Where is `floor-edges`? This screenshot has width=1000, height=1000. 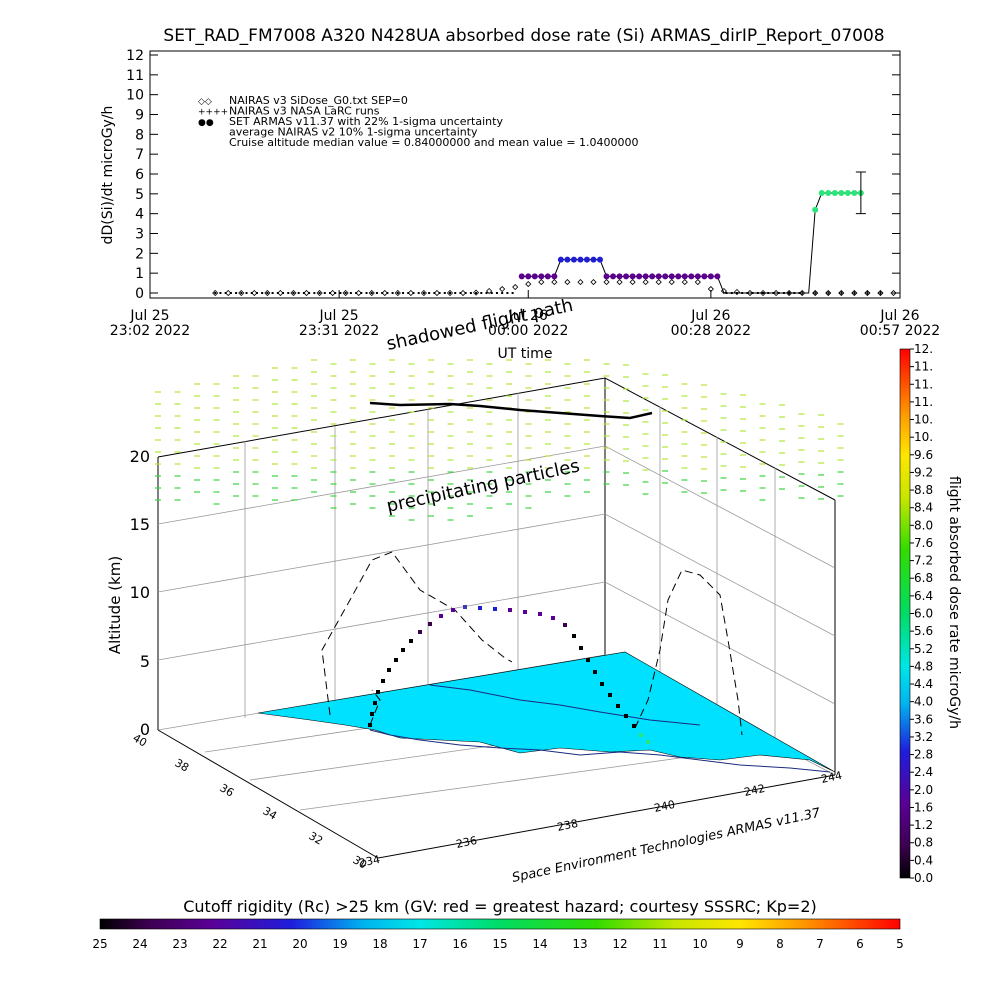 floor-edges is located at coordinates (496, 794).